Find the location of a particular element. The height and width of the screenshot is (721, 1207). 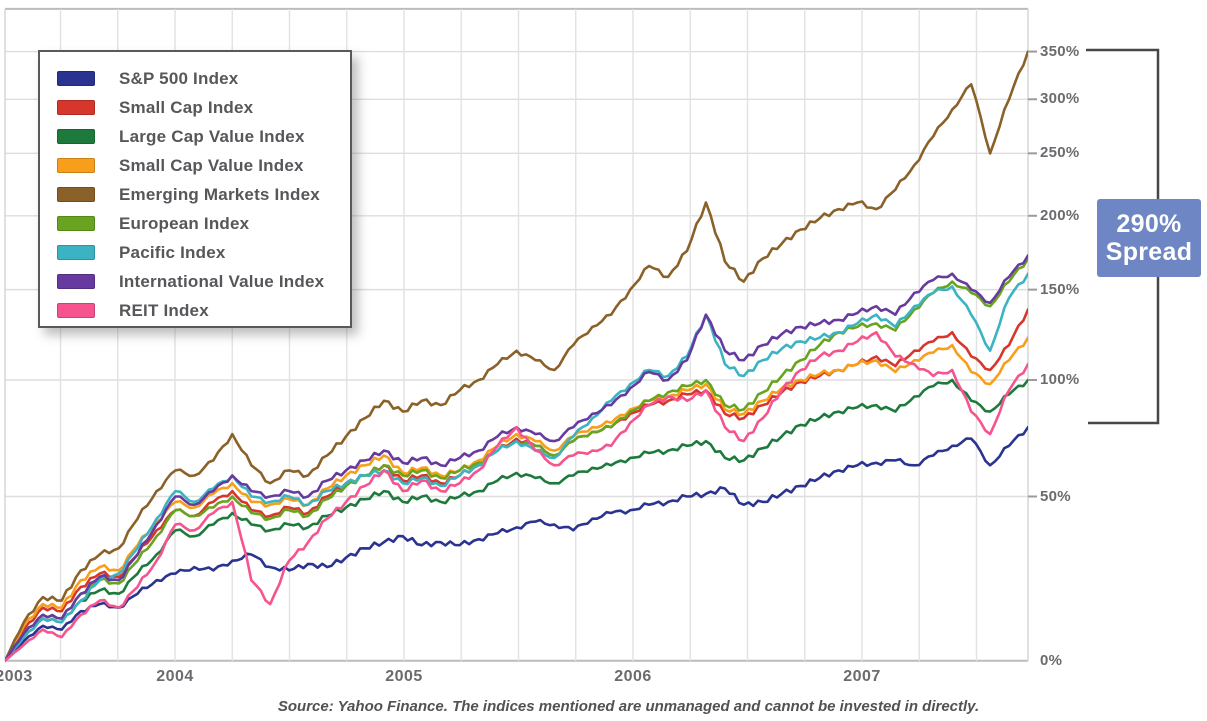

y-tick-label-0: 0% is located at coordinates (1051, 660).